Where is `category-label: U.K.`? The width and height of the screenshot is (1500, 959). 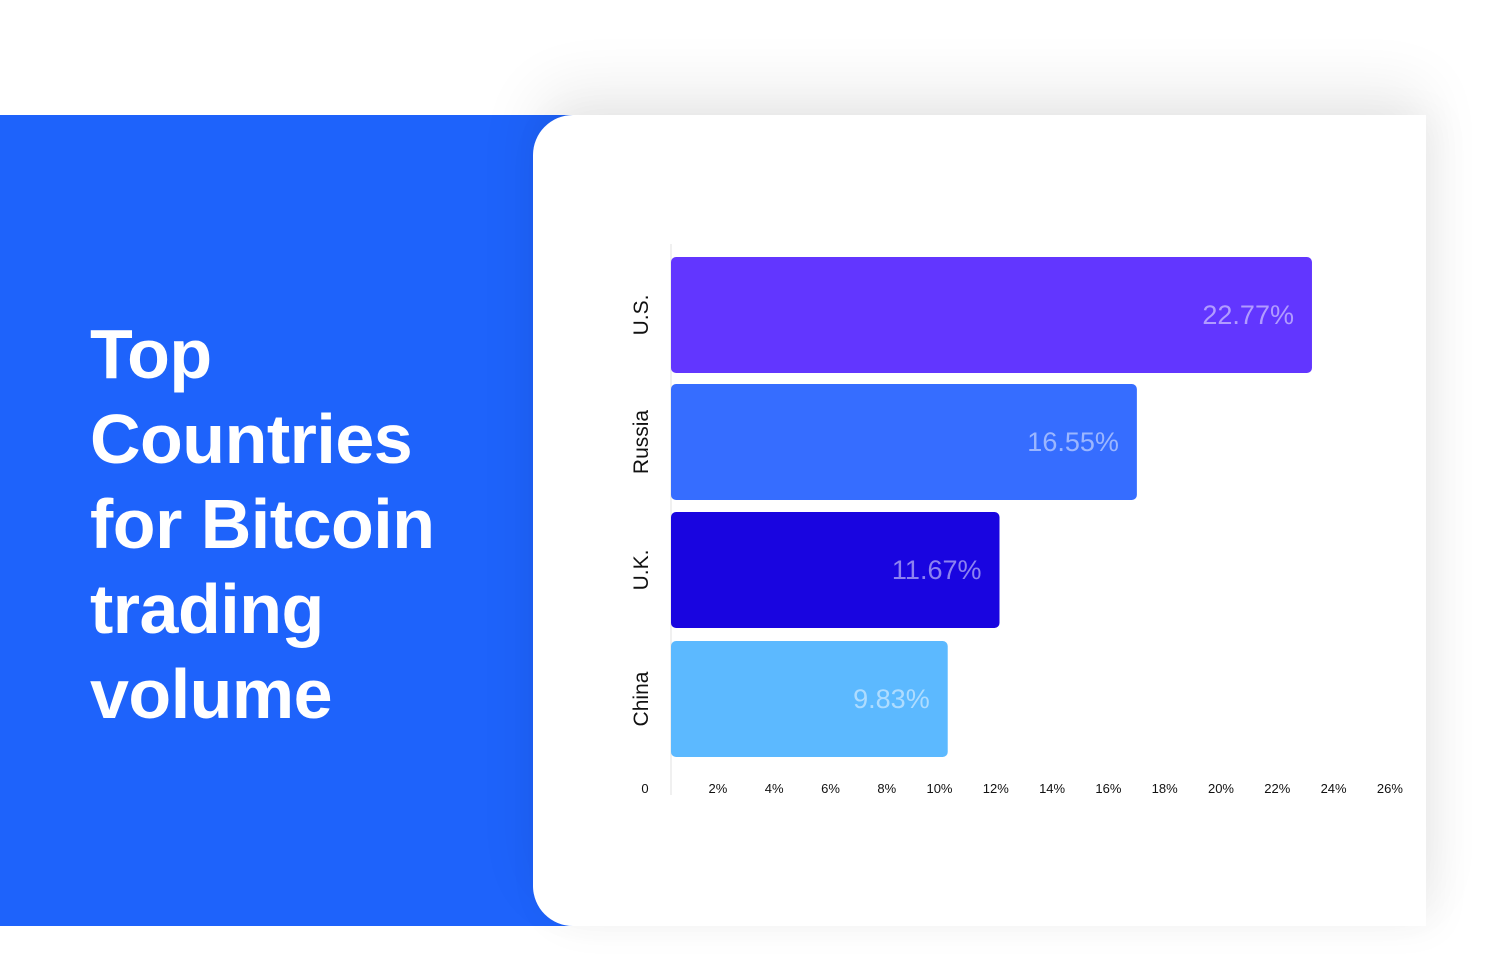 category-label: U.K. is located at coordinates (641, 570).